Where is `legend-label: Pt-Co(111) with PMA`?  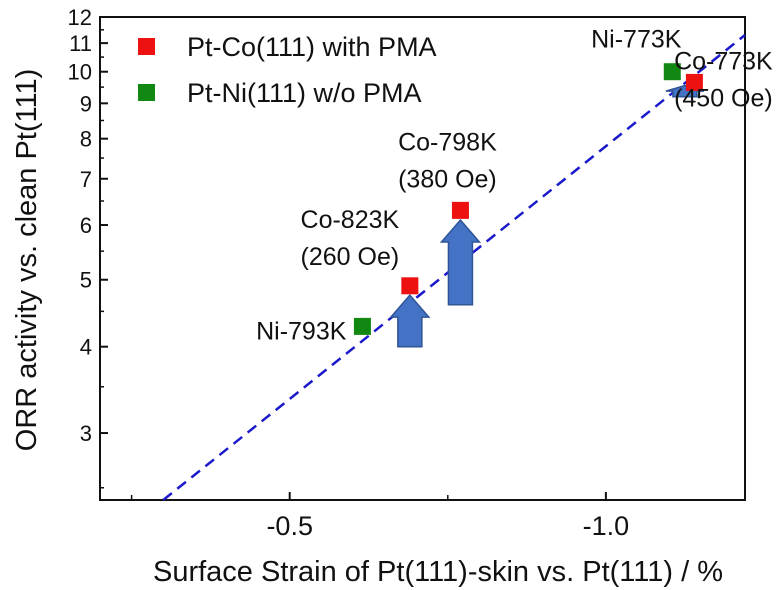
legend-label: Pt-Co(111) with PMA is located at coordinates (312, 47).